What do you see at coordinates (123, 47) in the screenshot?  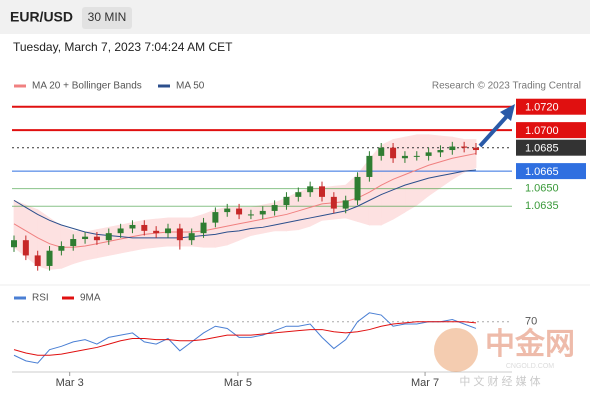 I see `datetime: Tuesday, March 7, 2023 7:04:24 AM CET` at bounding box center [123, 47].